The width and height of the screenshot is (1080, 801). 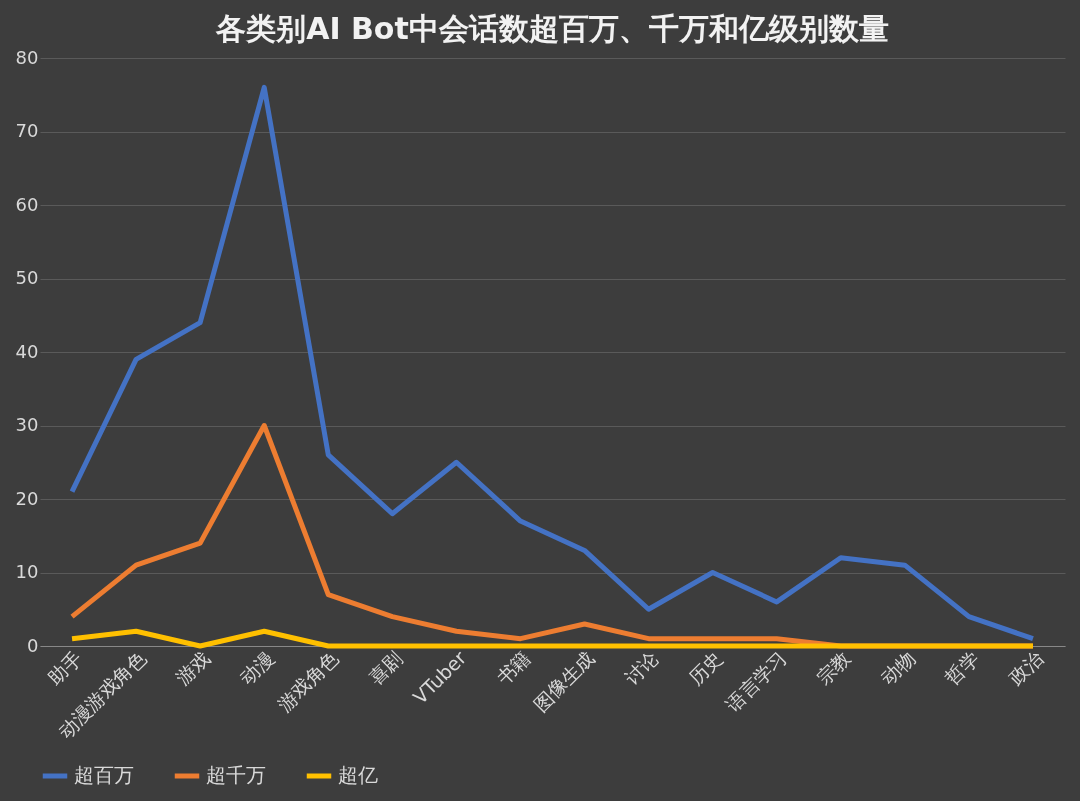 What do you see at coordinates (385, 667) in the screenshot?
I see `x-tick-label: 喜剧` at bounding box center [385, 667].